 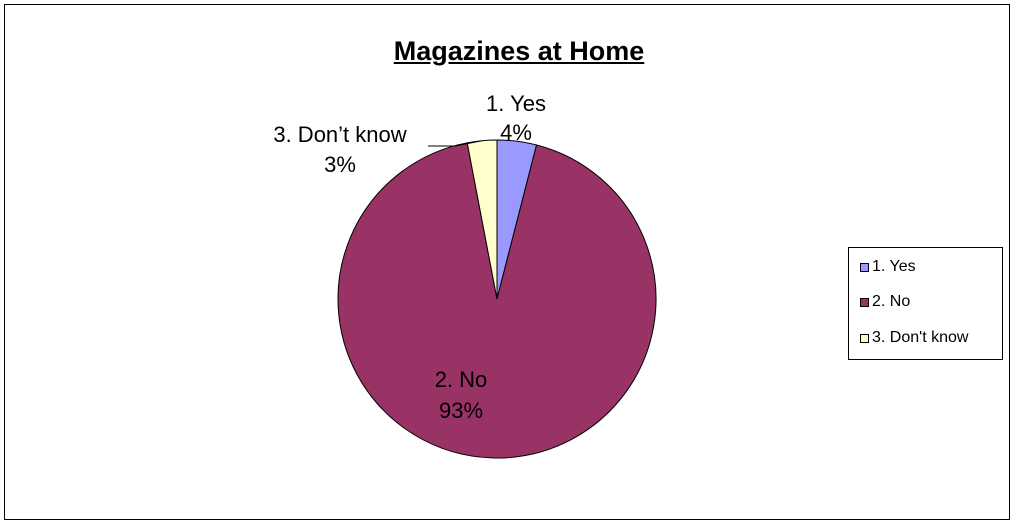 What do you see at coordinates (920, 337) in the screenshot?
I see `legend-label-dont-know: 3. Don't know` at bounding box center [920, 337].